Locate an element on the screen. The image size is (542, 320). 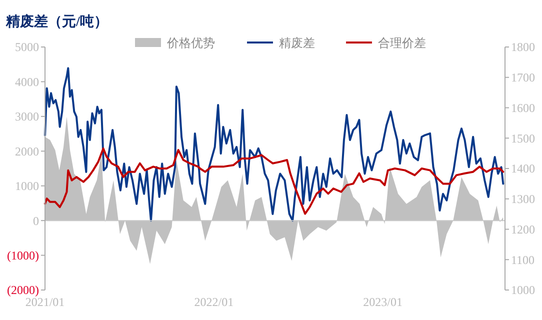
y2-tick-label: 1700 is located at coordinates (523, 77).